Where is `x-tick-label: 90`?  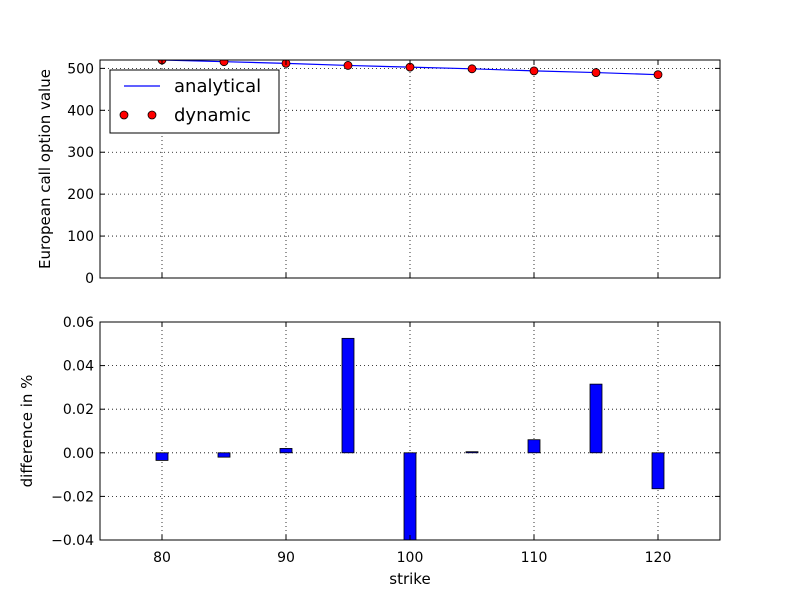 x-tick-label: 90 is located at coordinates (286, 558).